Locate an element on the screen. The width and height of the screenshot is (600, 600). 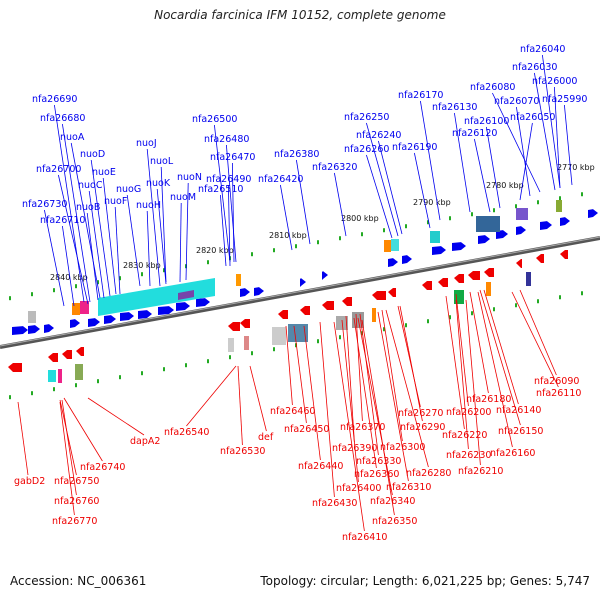
forward-gene-label: nfa26030 is located at coordinates (534, 67).